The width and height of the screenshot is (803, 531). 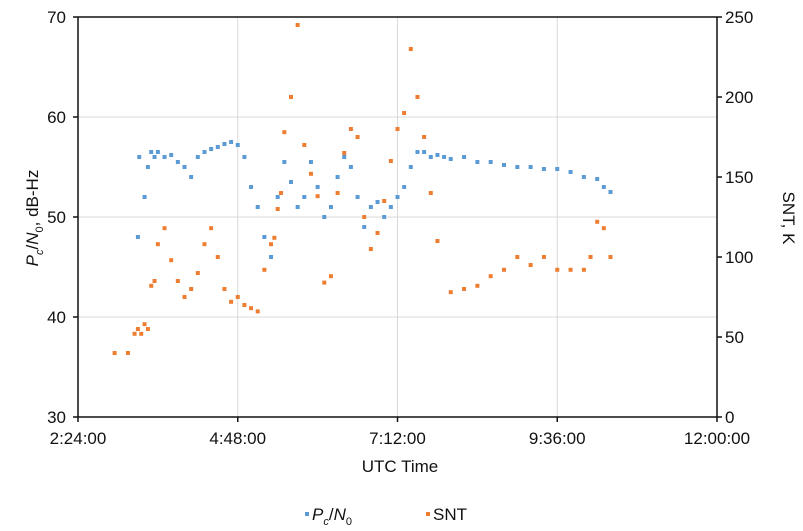 I want to click on y-left-tick-label: 70, so click(x=56, y=17).